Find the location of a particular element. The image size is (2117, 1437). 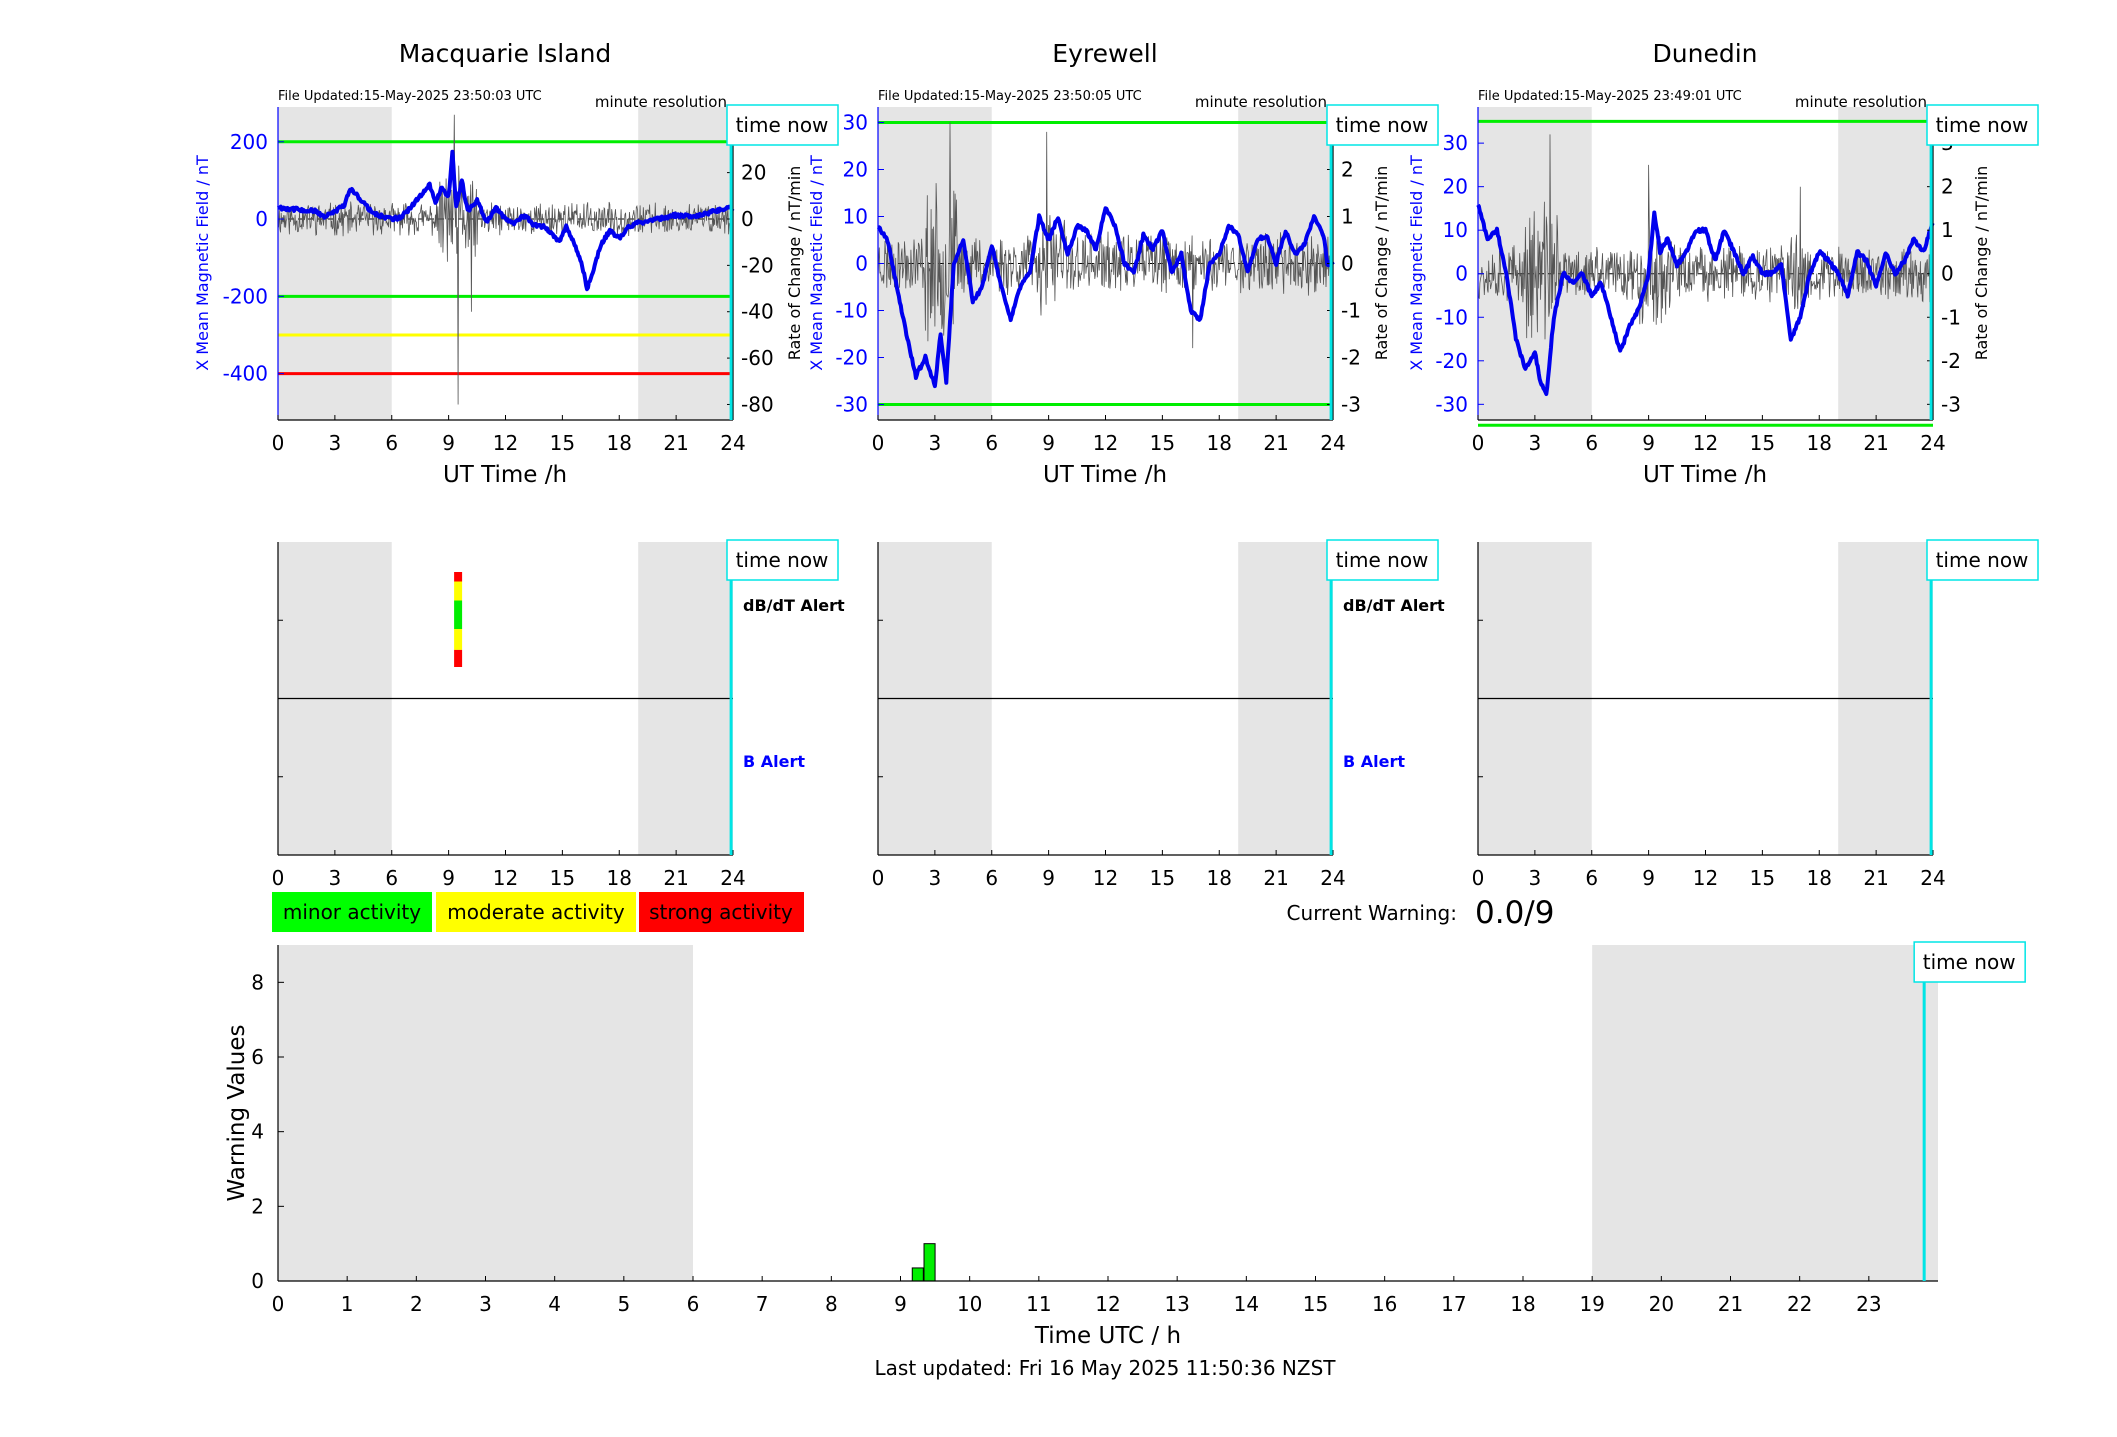

right-tick-label: 2 is located at coordinates (1347, 170).